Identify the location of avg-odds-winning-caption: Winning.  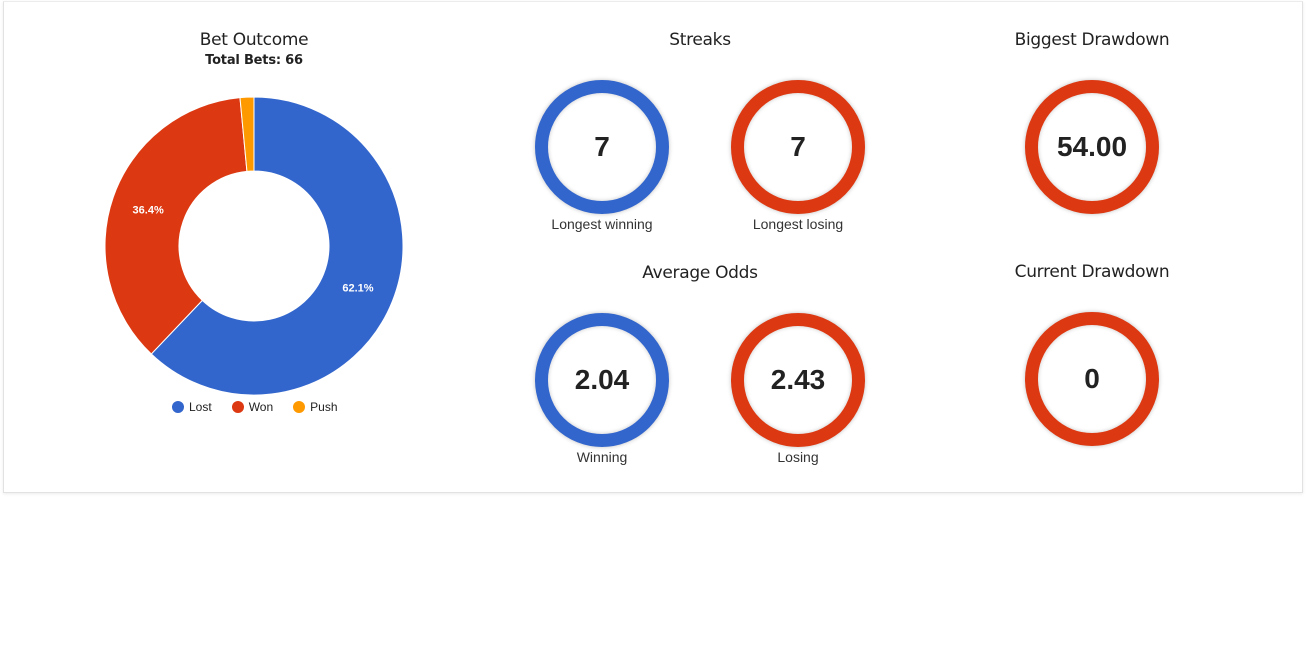
(602, 457).